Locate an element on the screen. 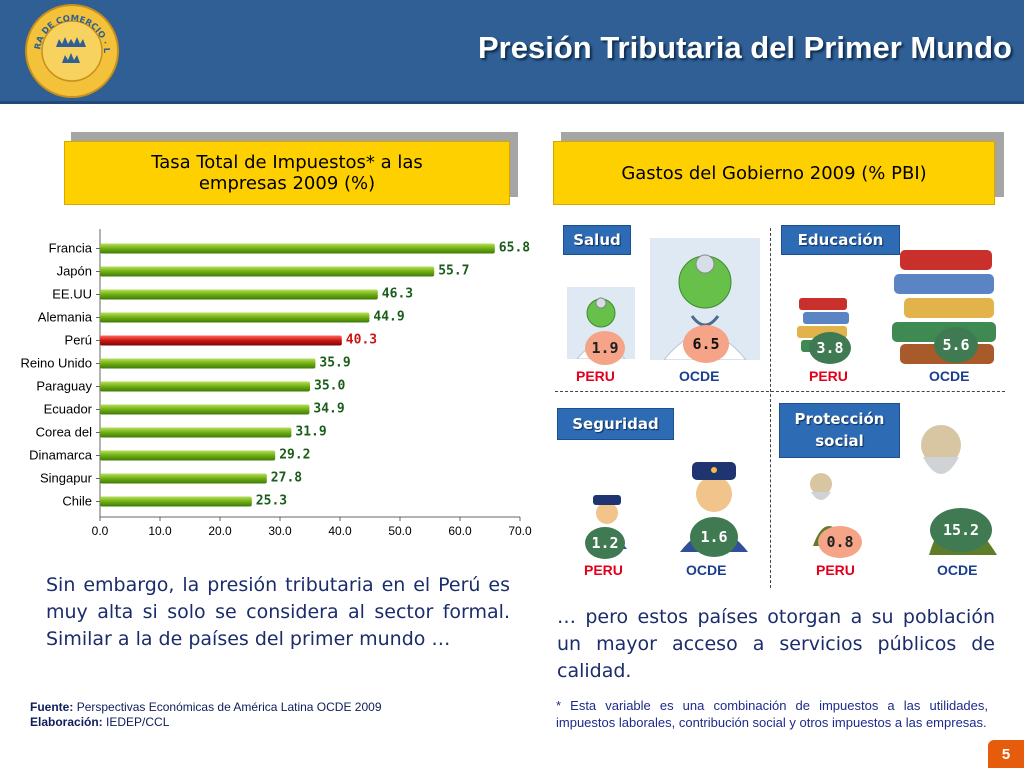  bar-value-label: 46.3 is located at coordinates (397, 294).